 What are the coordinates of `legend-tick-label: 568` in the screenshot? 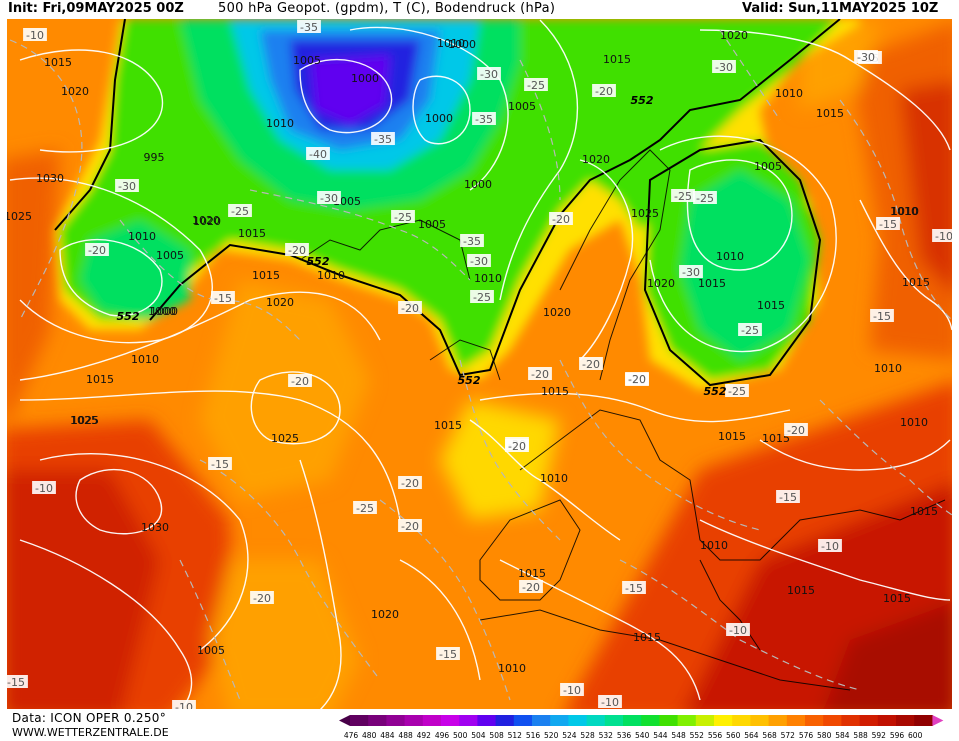 It's located at (769, 735).